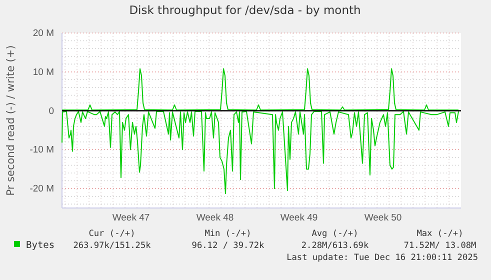  Describe the element at coordinates (383, 218) in the screenshot. I see `x-tick-label: Week 50` at that location.